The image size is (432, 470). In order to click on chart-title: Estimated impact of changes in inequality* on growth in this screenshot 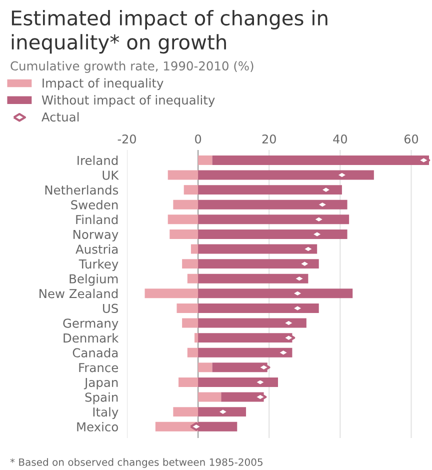, I will do `click(170, 32)`.